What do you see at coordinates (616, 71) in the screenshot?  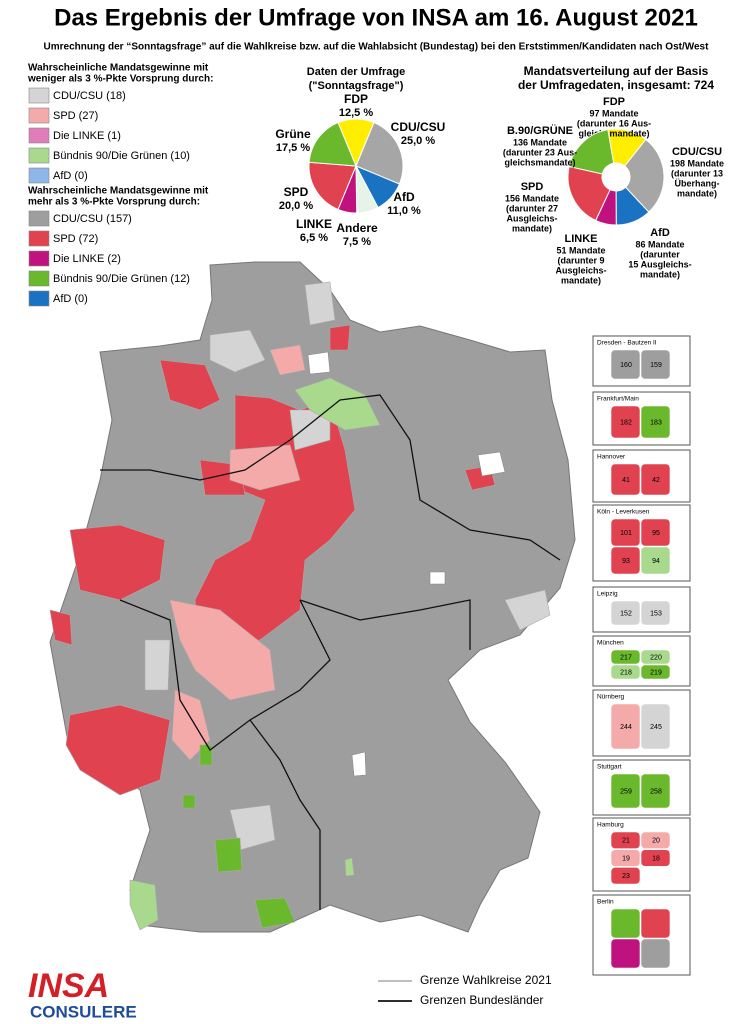 I see `pie-title: Mandatsverteilung auf der Basis` at bounding box center [616, 71].